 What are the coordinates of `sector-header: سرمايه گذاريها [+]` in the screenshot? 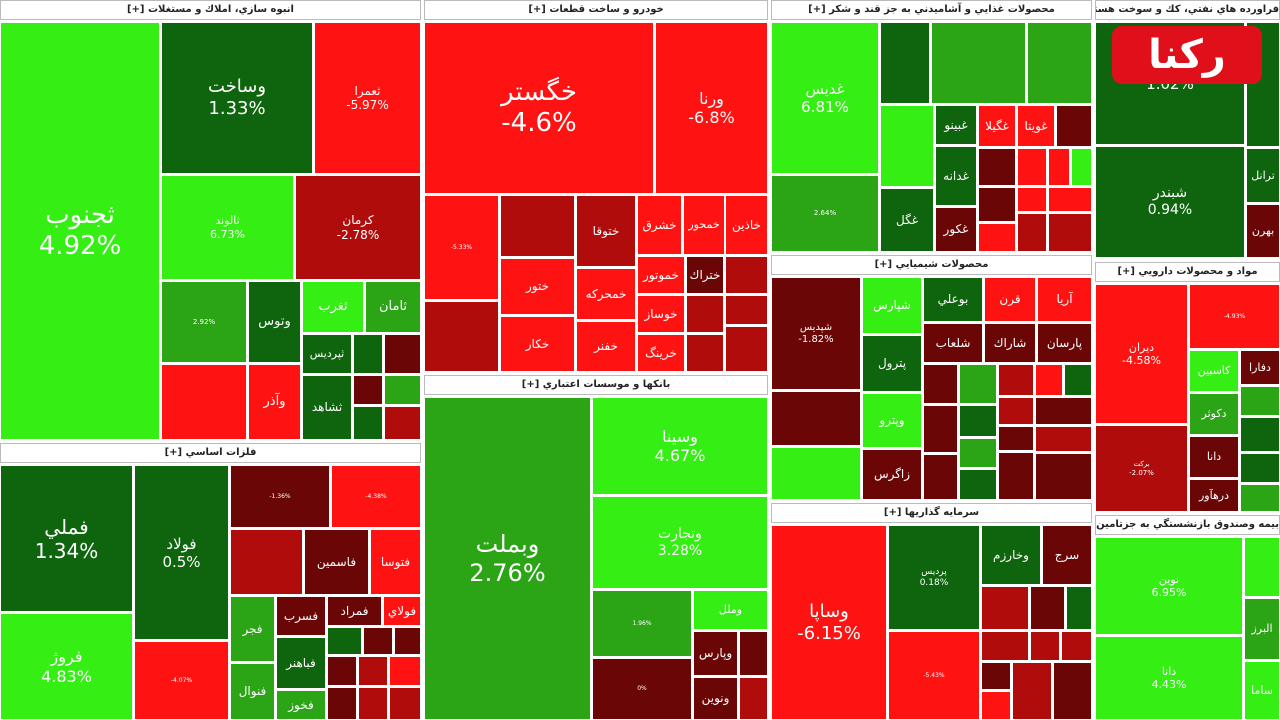 It's located at (931, 513).